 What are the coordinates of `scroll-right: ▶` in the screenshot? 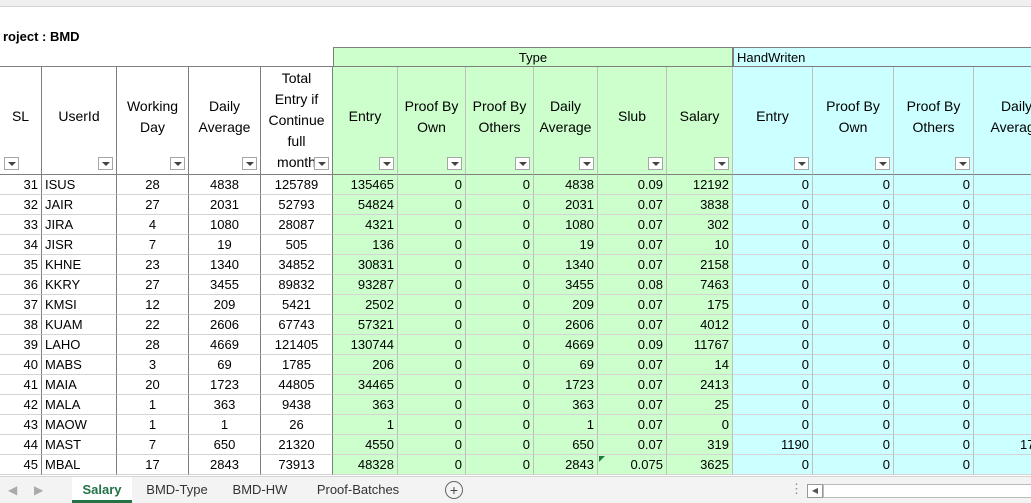 It's located at (38, 490).